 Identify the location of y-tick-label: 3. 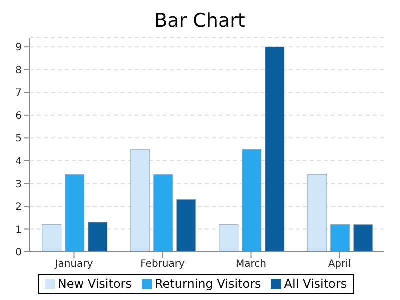
(19, 184).